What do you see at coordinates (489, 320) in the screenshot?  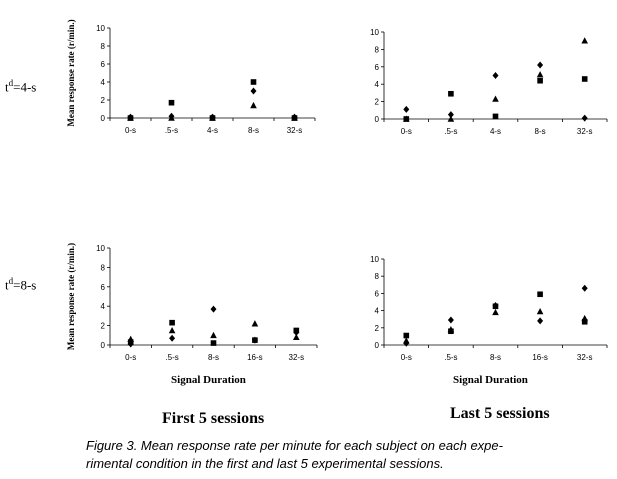 I see `chart-panel-4: 0 2 4 6 8 10 0-s .5-s 8-s 16-s 32-s Signal Duration` at bounding box center [489, 320].